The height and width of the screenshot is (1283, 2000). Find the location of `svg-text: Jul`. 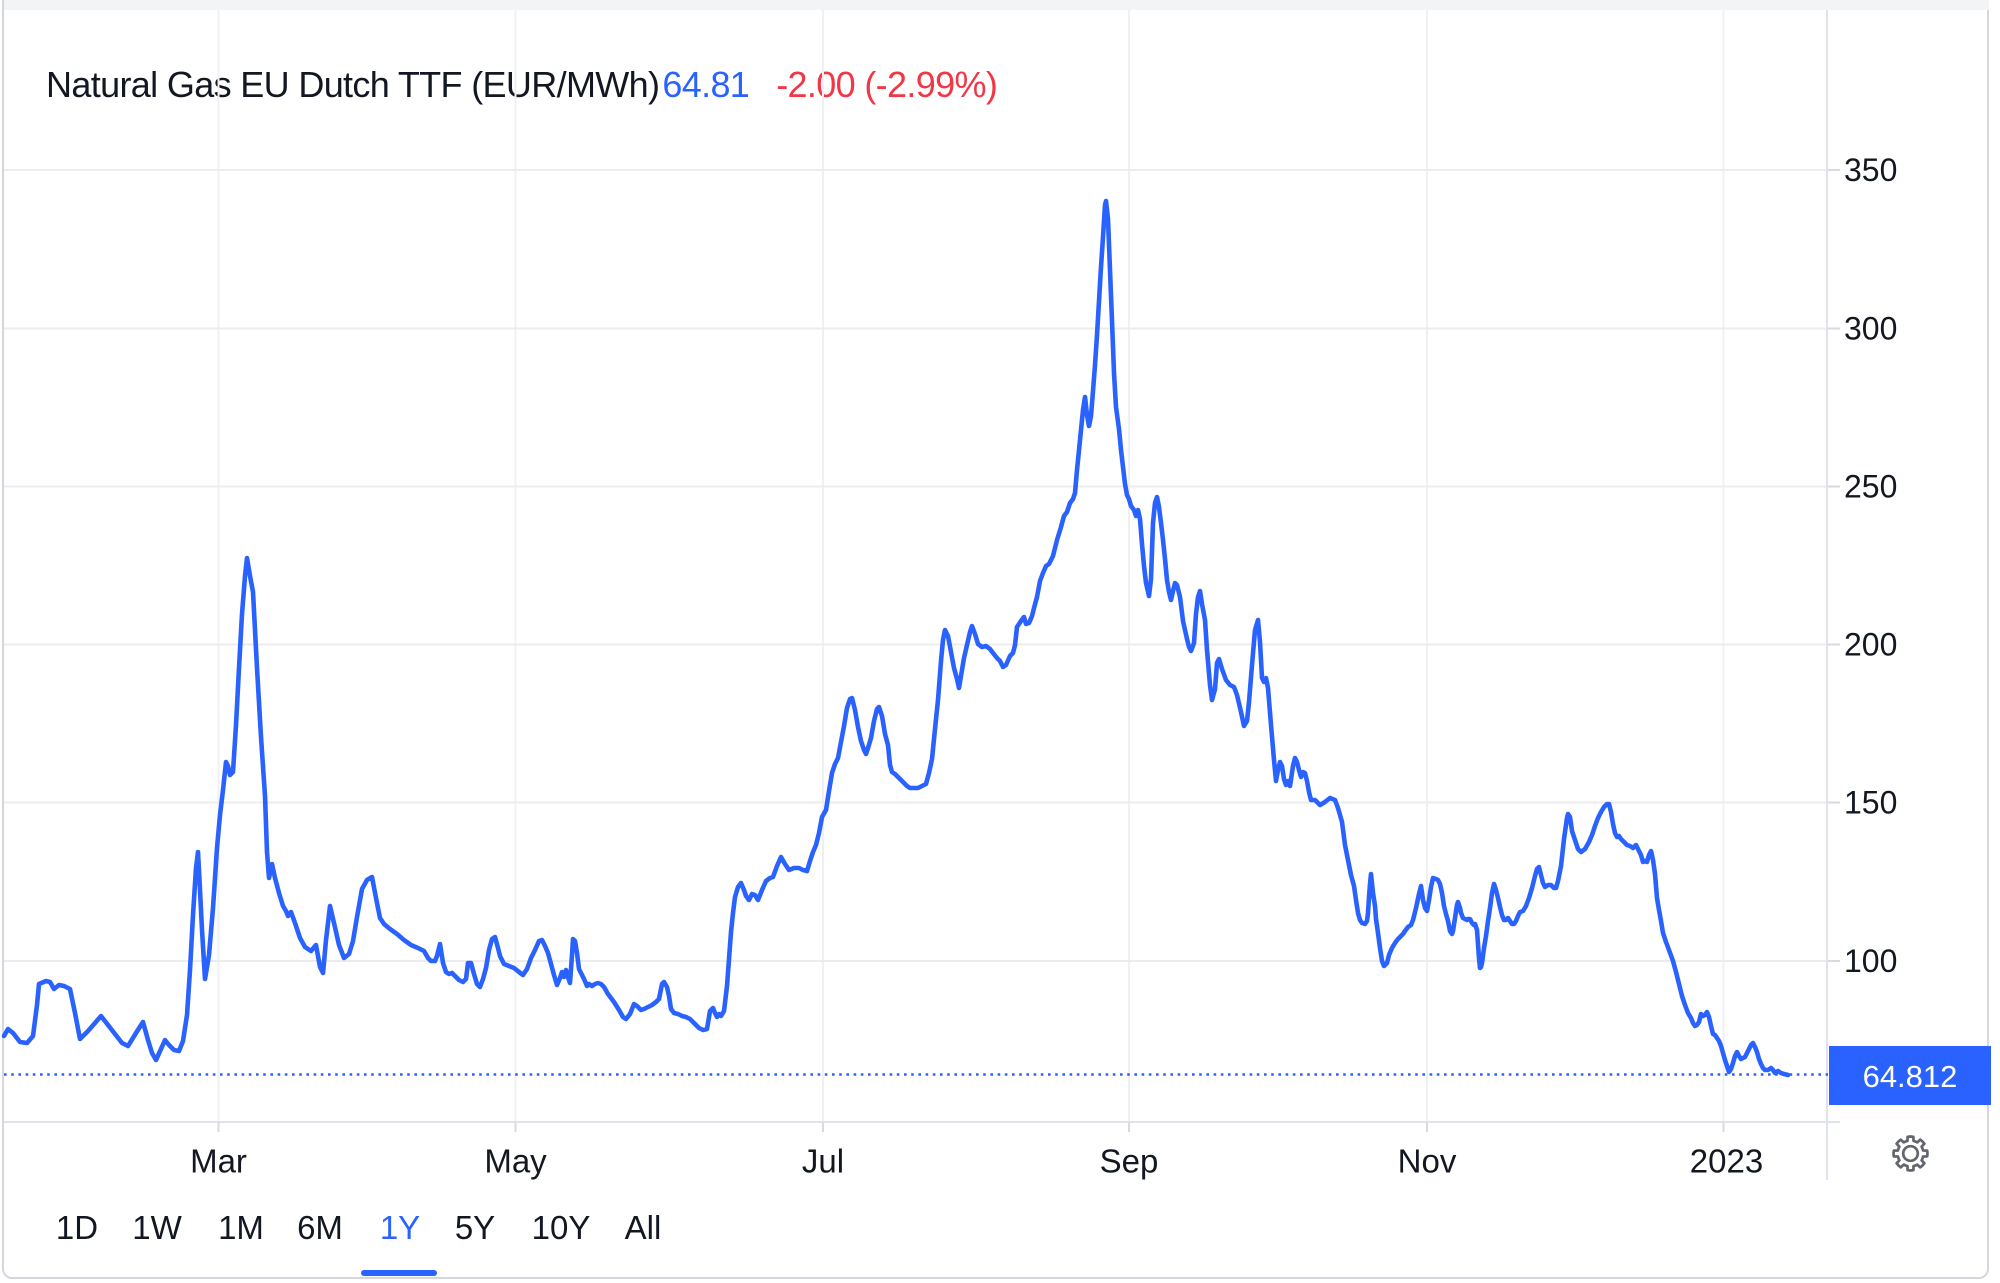

svg-text: Jul is located at coordinates (823, 1161).